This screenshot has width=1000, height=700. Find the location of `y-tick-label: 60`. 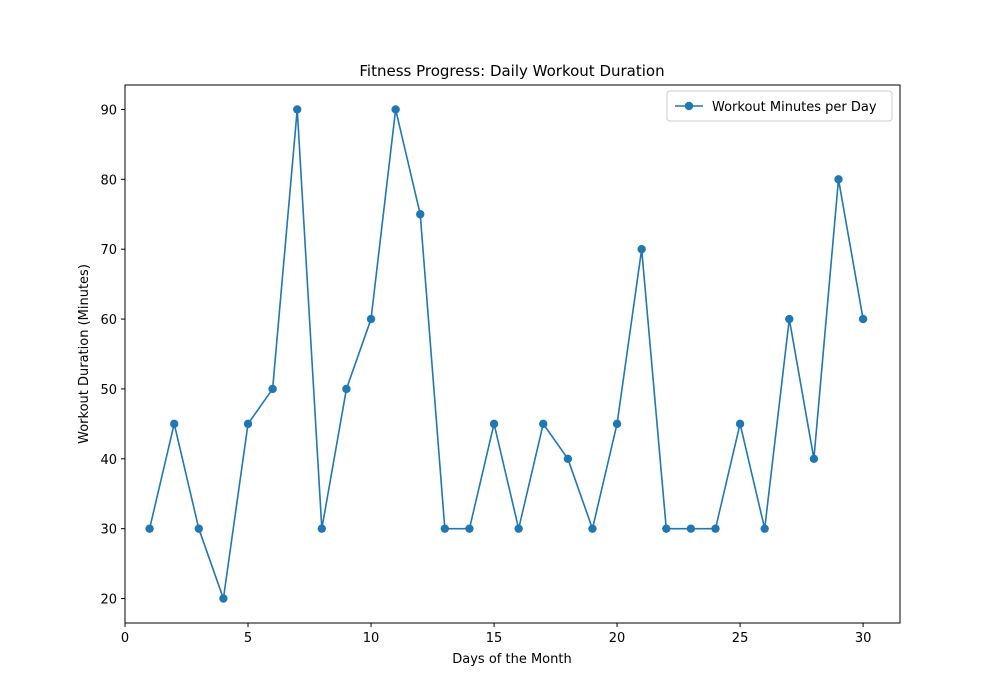

y-tick-label: 60 is located at coordinates (108, 320).